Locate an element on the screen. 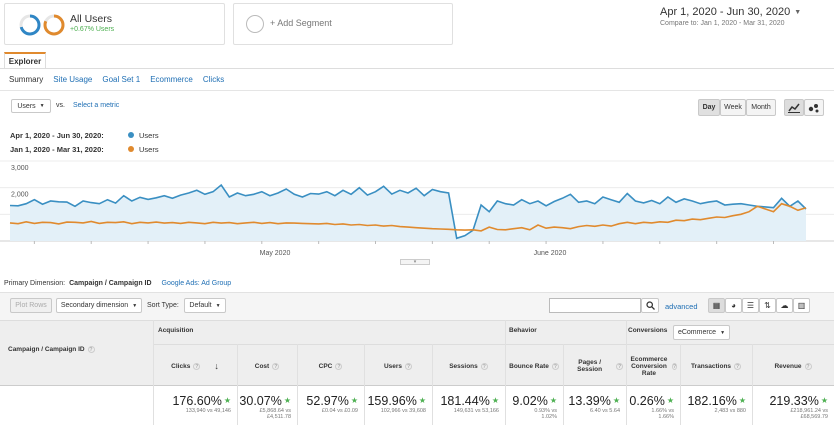 This screenshot has width=834, height=425. tab-explorer: Explorer is located at coordinates (25, 60).